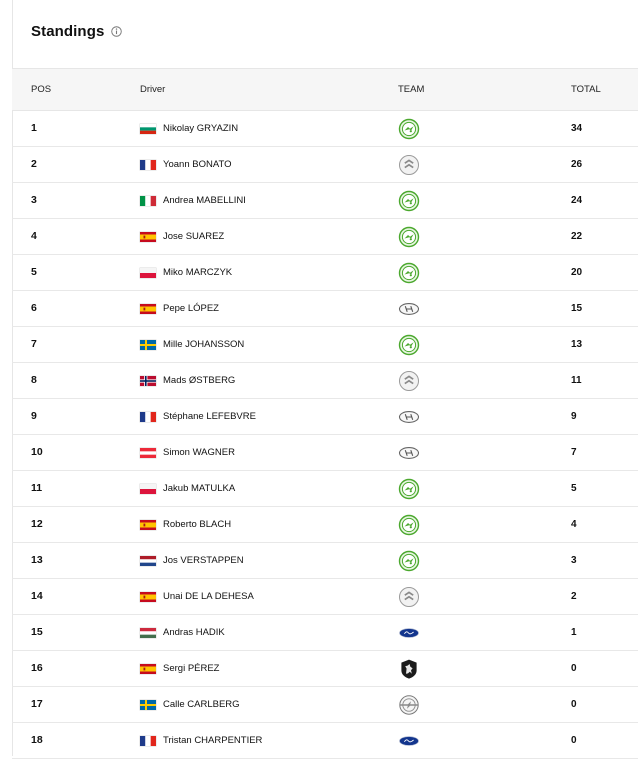 The height and width of the screenshot is (759, 638). What do you see at coordinates (577, 272) in the screenshot?
I see `total-points: 20` at bounding box center [577, 272].